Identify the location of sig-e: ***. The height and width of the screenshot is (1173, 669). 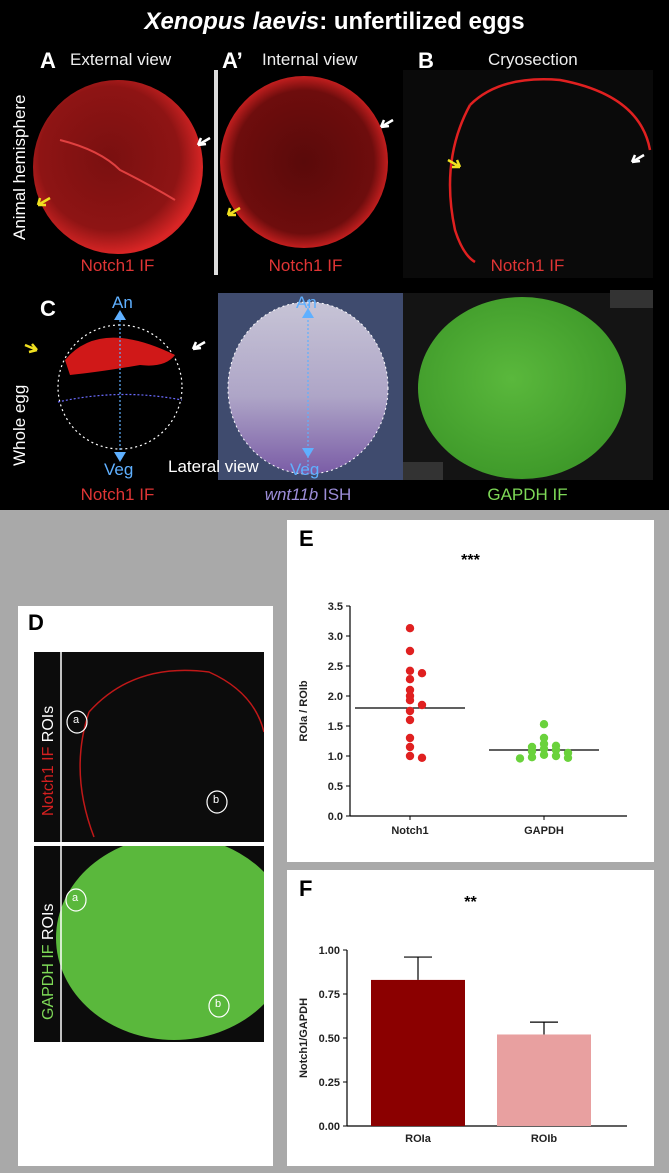
(470, 560).